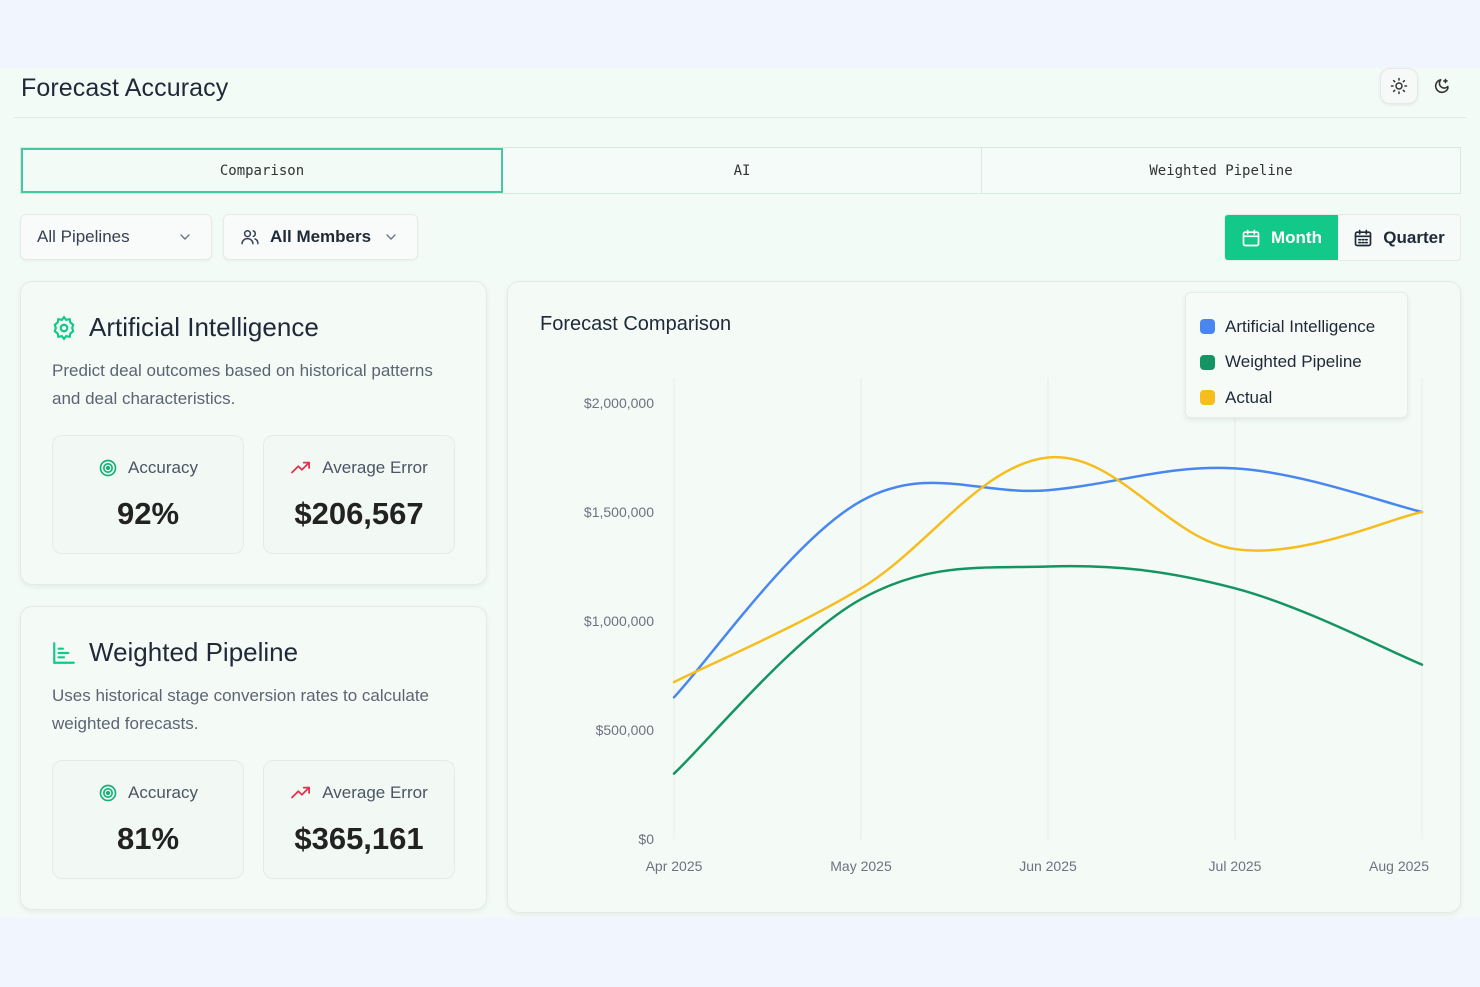 The image size is (1480, 987). What do you see at coordinates (194, 652) in the screenshot?
I see `wp-card-title: Weighted Pipeline` at bounding box center [194, 652].